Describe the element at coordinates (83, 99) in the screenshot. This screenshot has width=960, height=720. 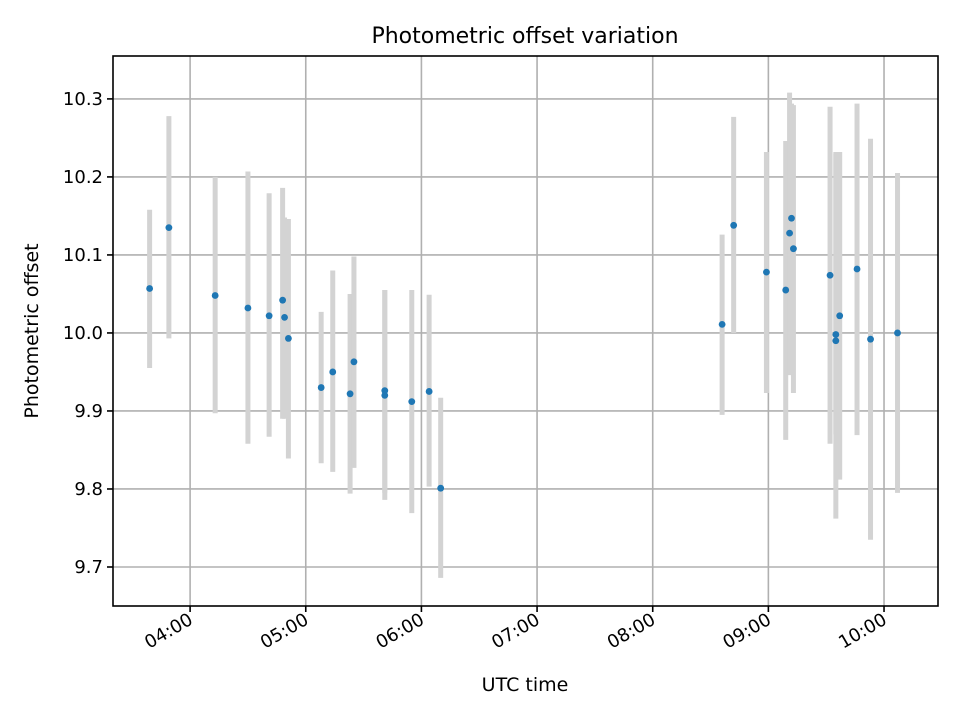
I see `y-tick-label: 10.3` at that location.